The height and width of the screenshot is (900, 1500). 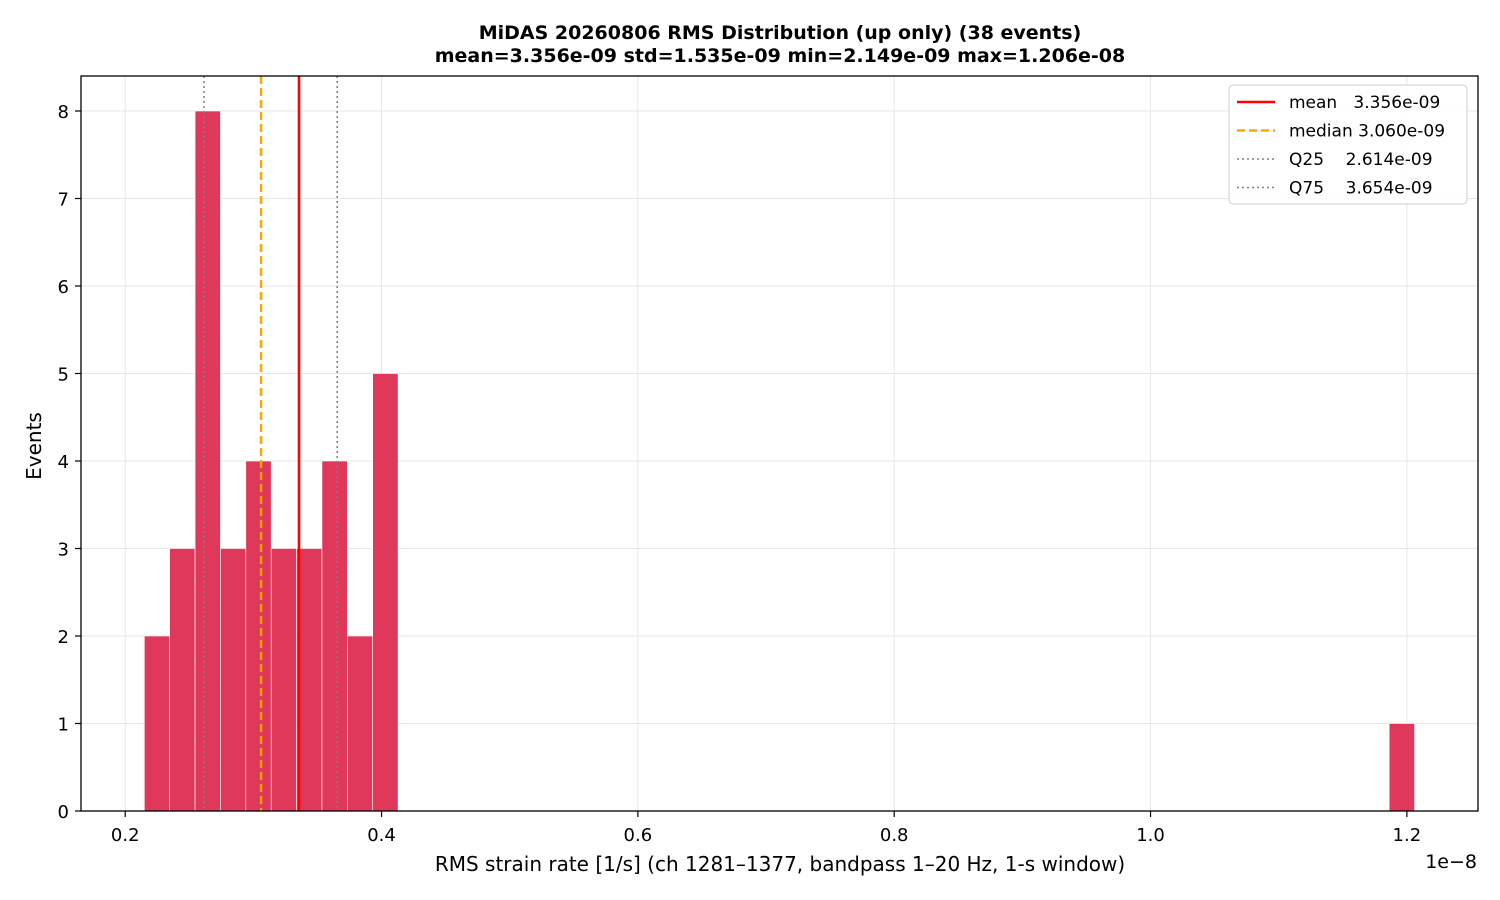 I want to click on y-axis-ticks: 0 1 2 3 4 5 6 7 8, so click(x=69, y=462).